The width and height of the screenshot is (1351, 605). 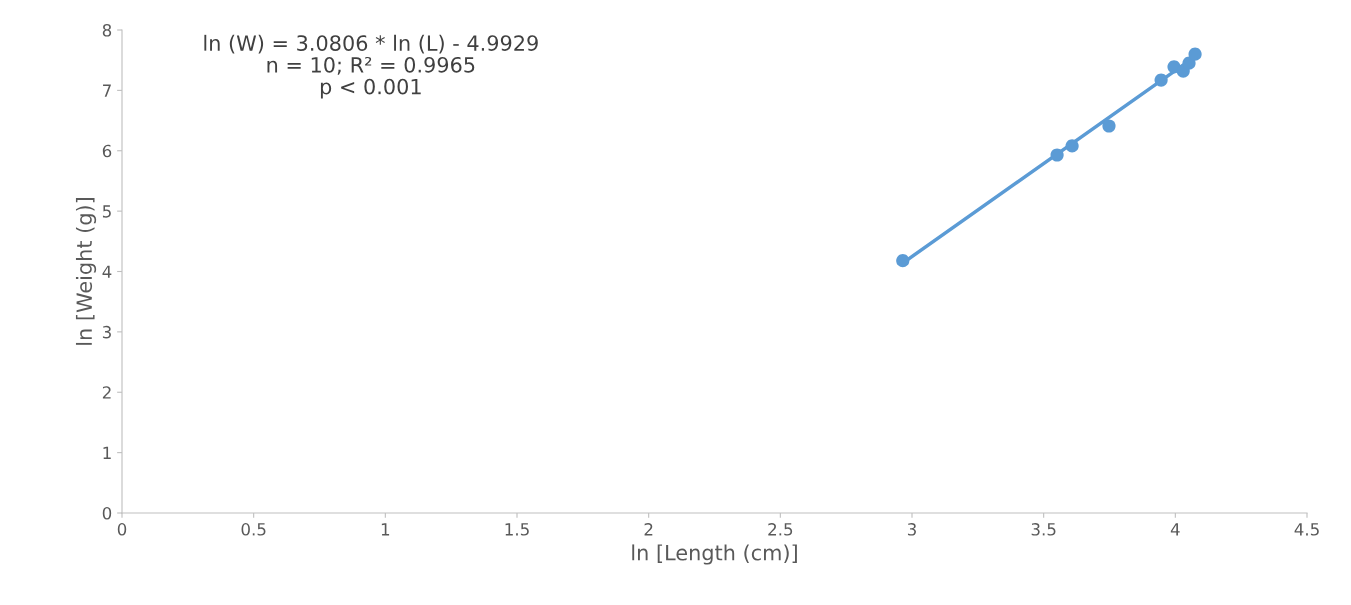 I want to click on x-tick-label: 2, so click(x=648, y=529).